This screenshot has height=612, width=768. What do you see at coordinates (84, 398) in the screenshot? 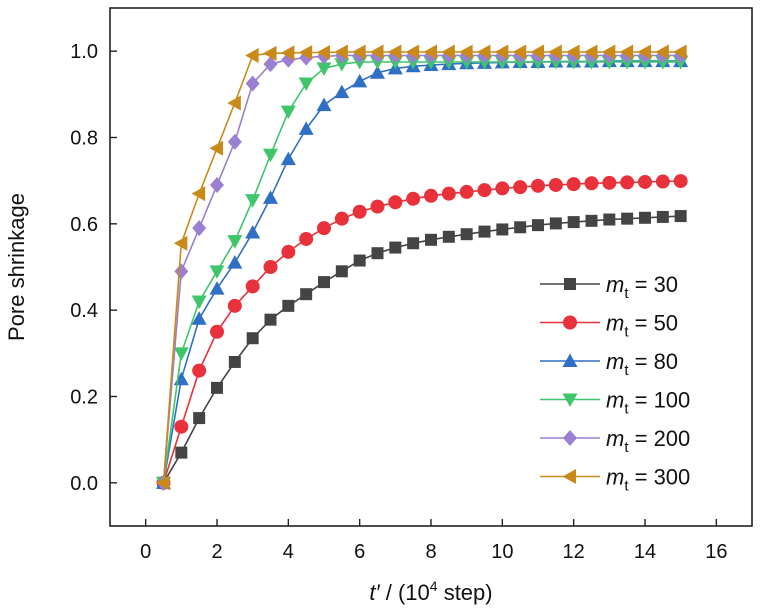
I see `y-tick-label: 0.2` at bounding box center [84, 398].